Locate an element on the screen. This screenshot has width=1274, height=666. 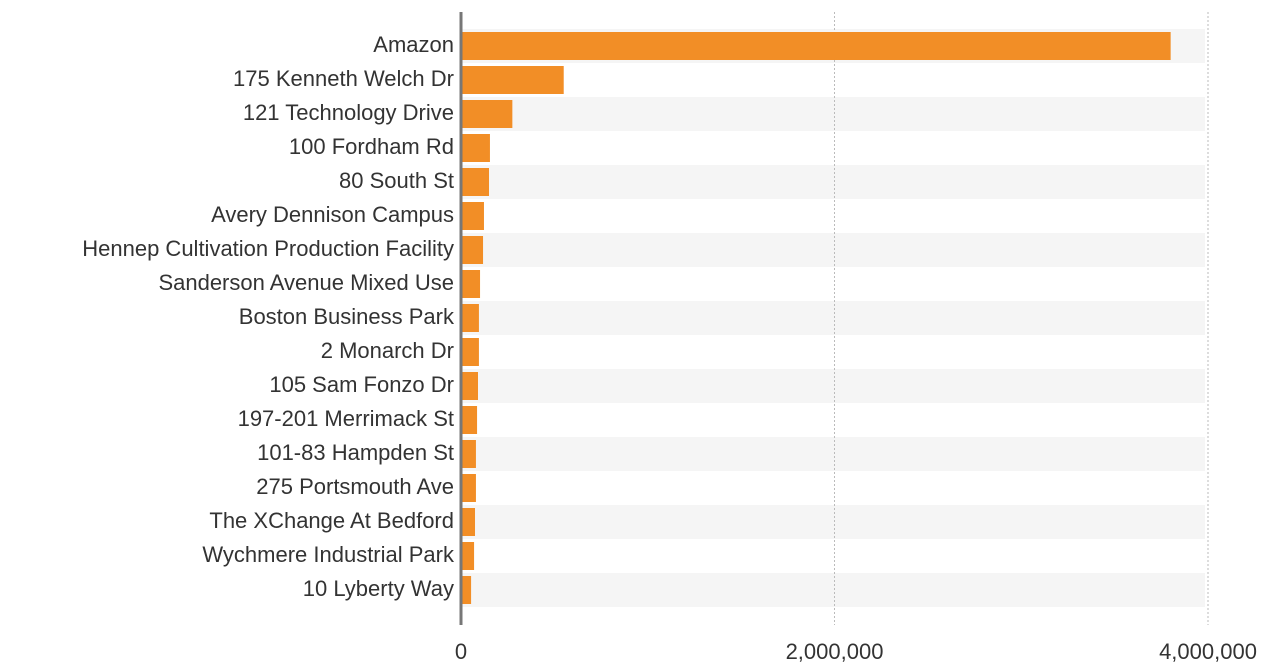
x-tick-label: 0 is located at coordinates (461, 651).